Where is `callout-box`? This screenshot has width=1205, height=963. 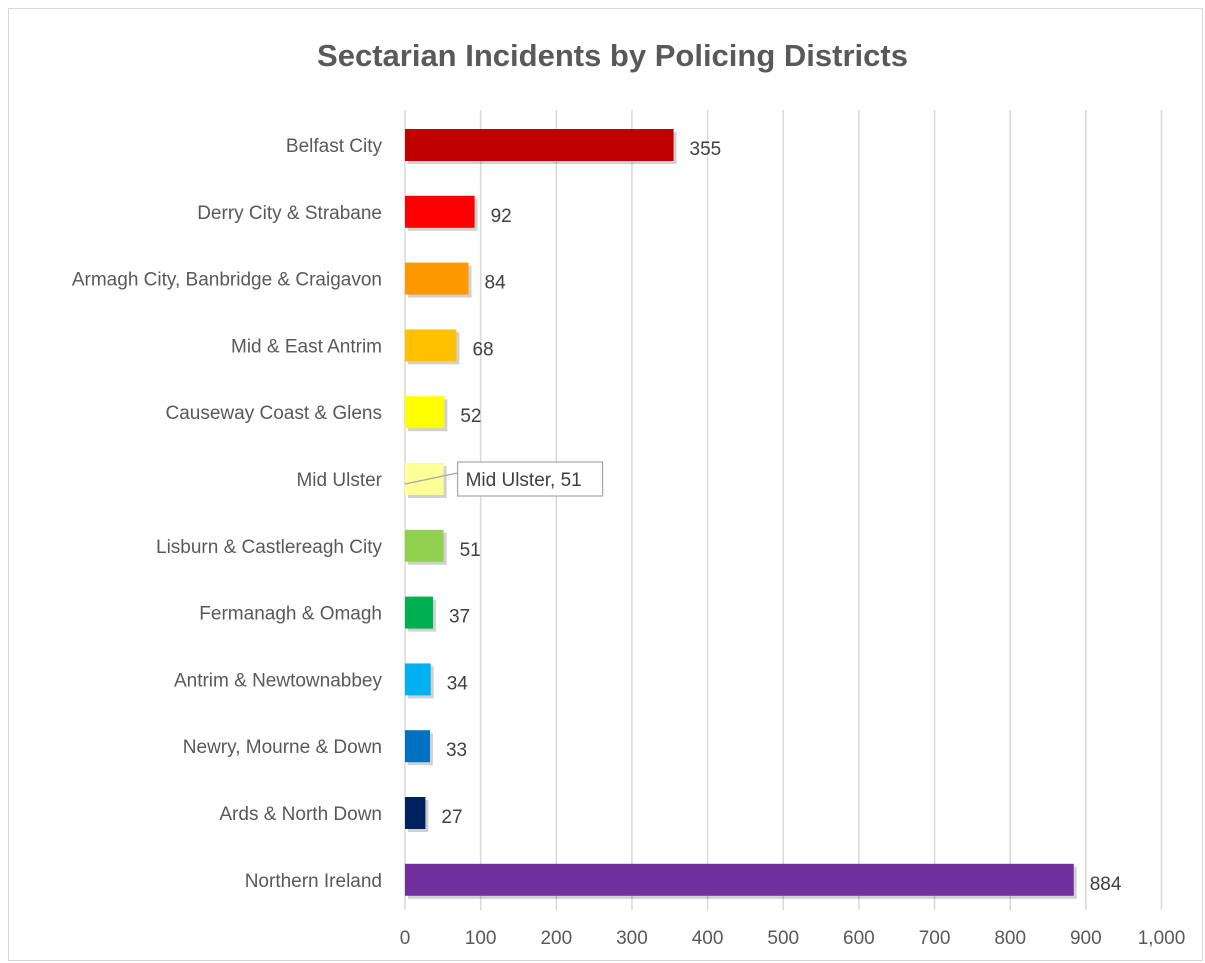
callout-box is located at coordinates (530, 479).